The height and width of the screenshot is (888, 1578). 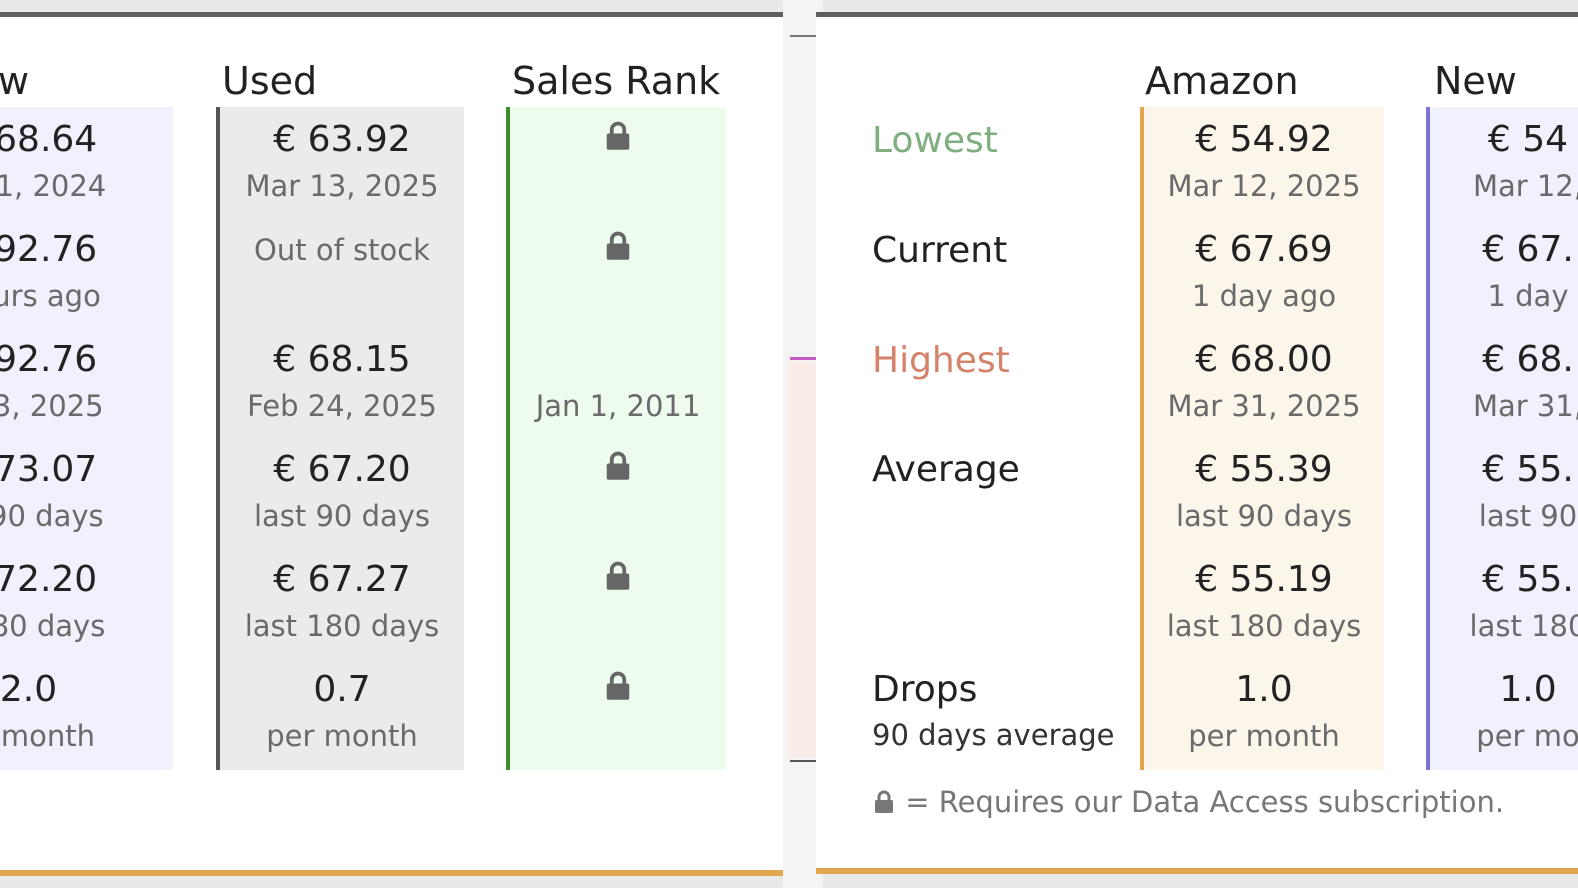 I want to click on row-sublabel-drops: 90 days average, so click(x=993, y=735).